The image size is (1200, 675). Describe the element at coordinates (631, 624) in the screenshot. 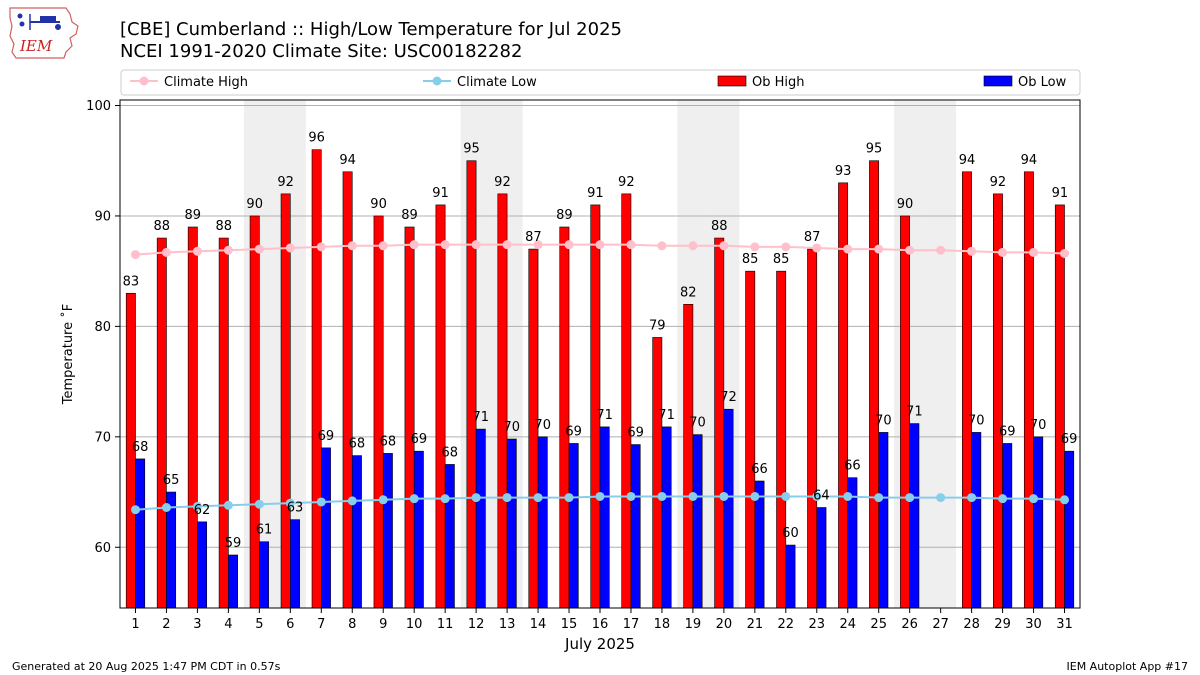

I see `x-tick-label-17: 17` at that location.